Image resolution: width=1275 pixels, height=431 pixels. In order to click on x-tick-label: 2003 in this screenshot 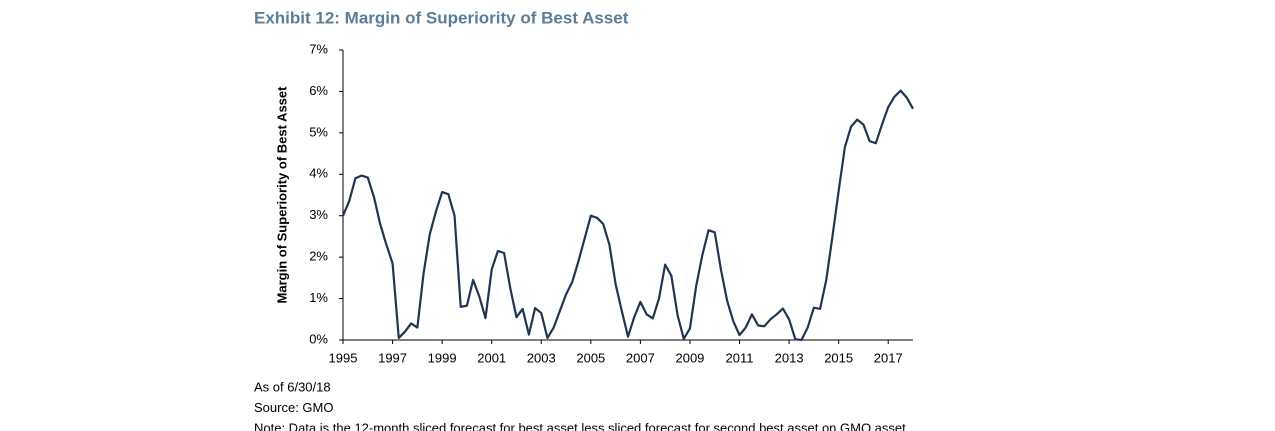, I will do `click(541, 357)`.